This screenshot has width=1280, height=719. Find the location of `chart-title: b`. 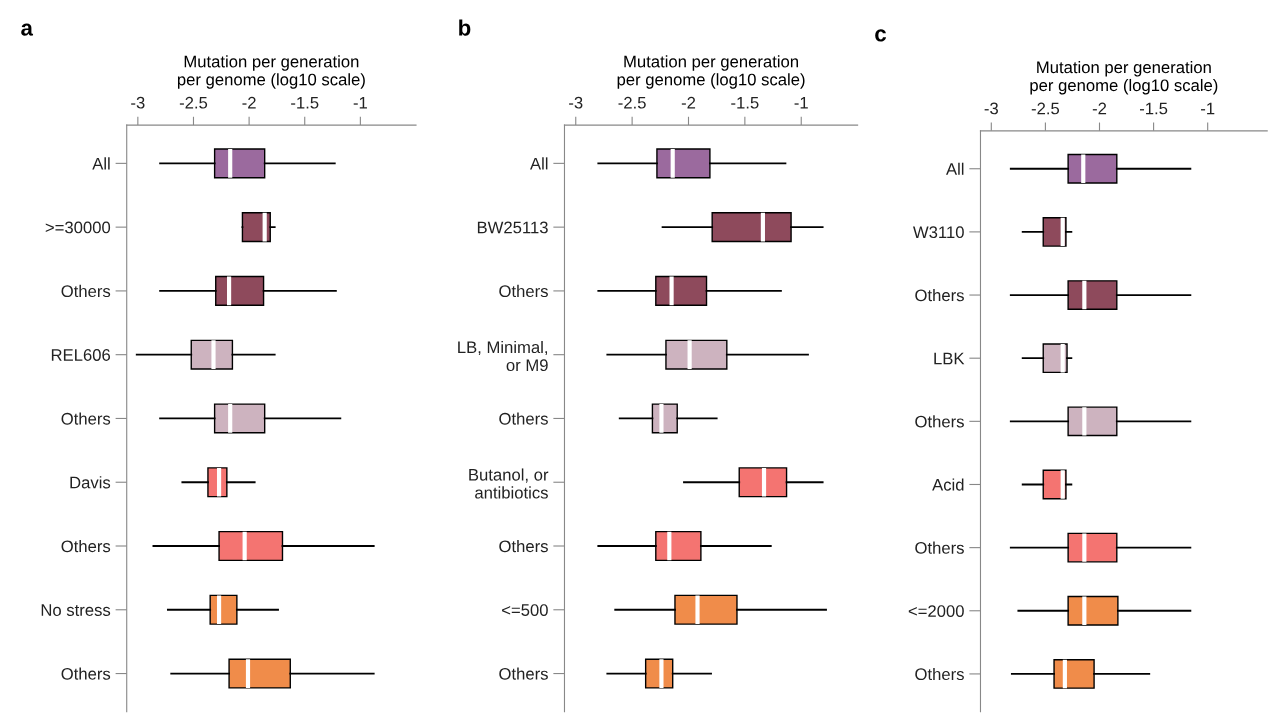

chart-title: b is located at coordinates (465, 27).